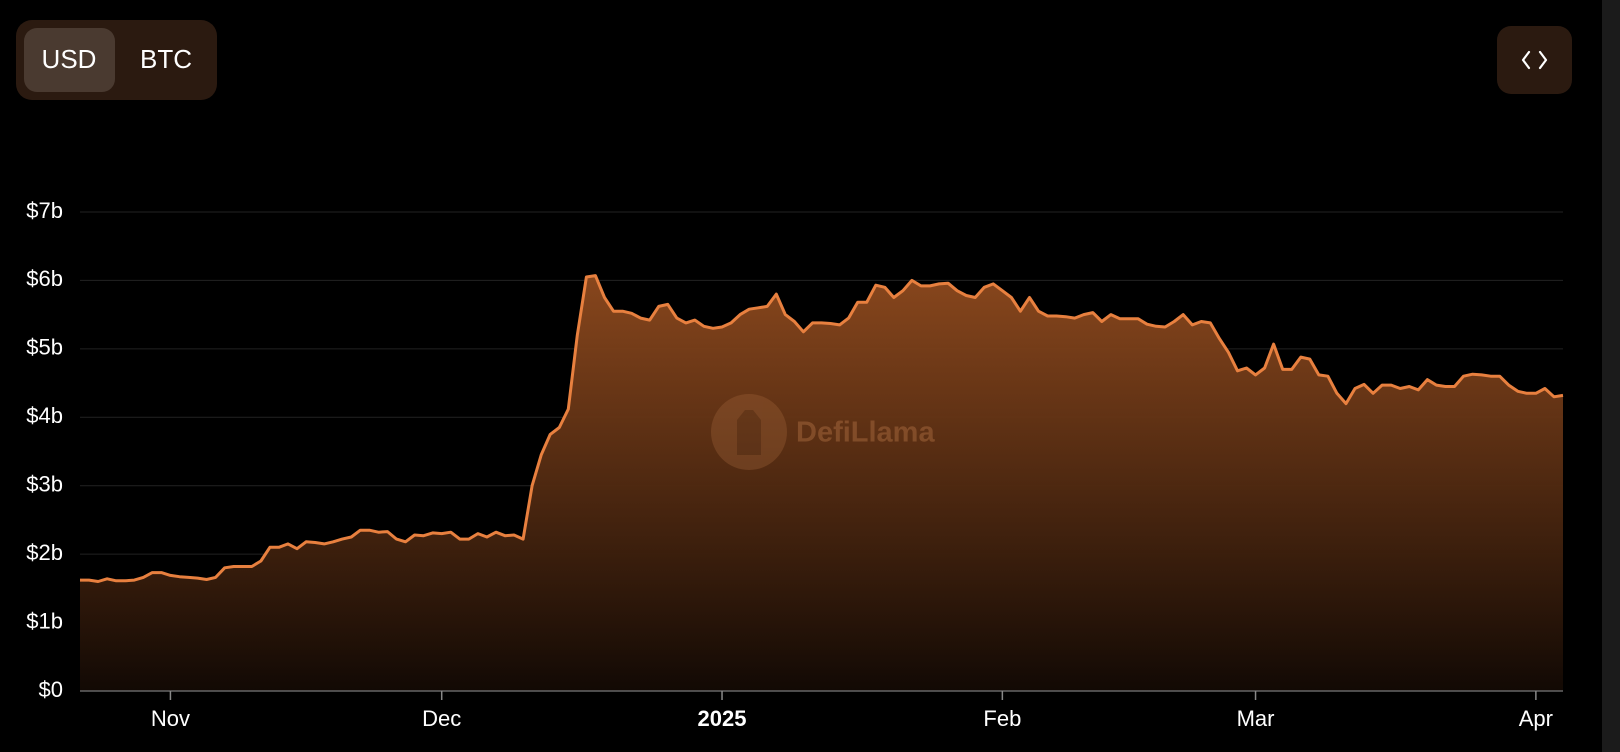 The width and height of the screenshot is (1620, 752). What do you see at coordinates (1536, 718) in the screenshot?
I see `x-tick-label: Apr` at bounding box center [1536, 718].